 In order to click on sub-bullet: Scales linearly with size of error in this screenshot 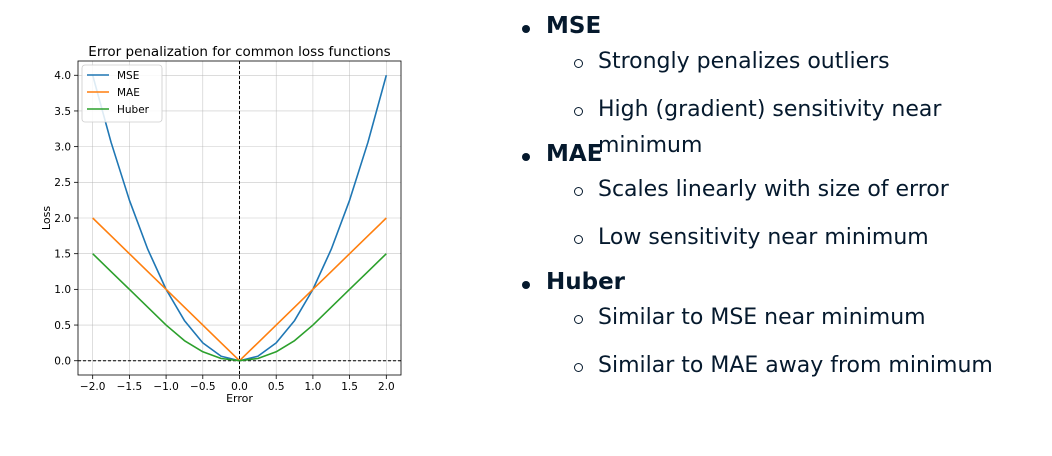, I will do `click(798, 196)`.